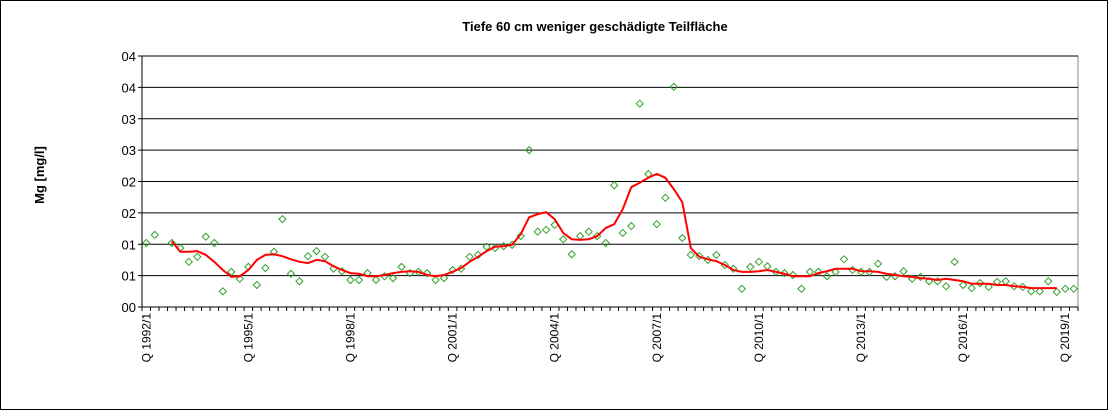  I want to click on x-tick-label: Q 2001/1, so click(453, 338).